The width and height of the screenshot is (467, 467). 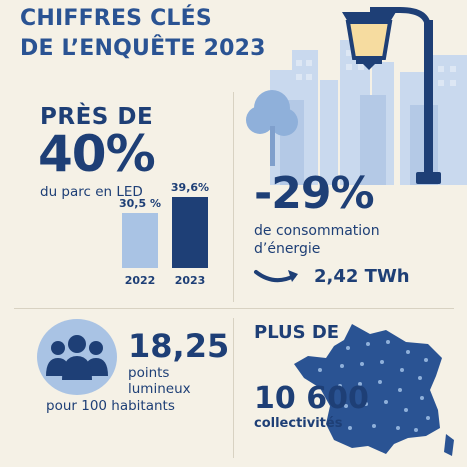 I want to click on energy-caption-line-1: de consommation, so click(x=317, y=231).